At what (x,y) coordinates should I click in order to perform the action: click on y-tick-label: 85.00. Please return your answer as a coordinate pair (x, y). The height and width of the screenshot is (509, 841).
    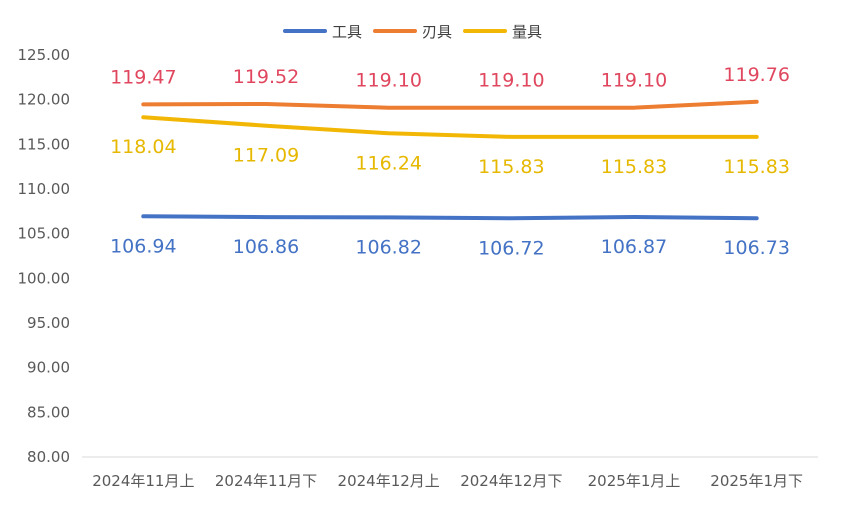
    Looking at the image, I should click on (48, 412).